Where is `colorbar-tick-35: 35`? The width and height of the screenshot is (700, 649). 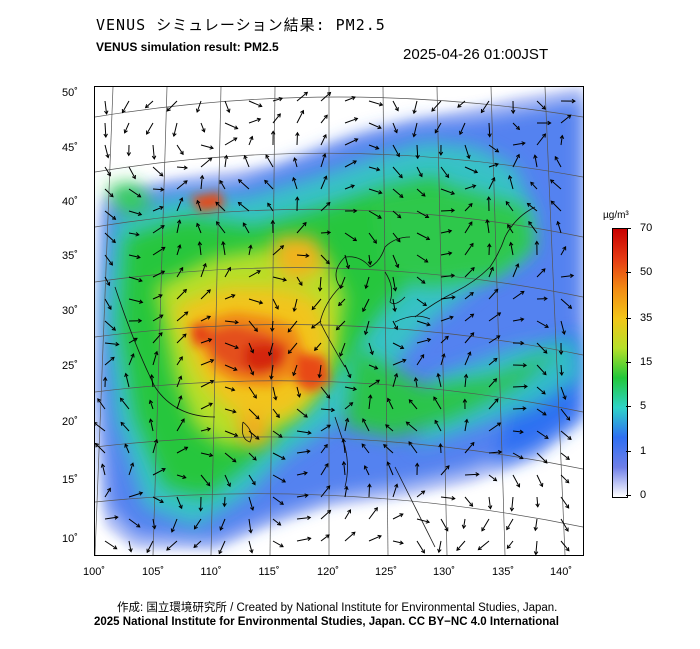 colorbar-tick-35: 35 is located at coordinates (646, 318).